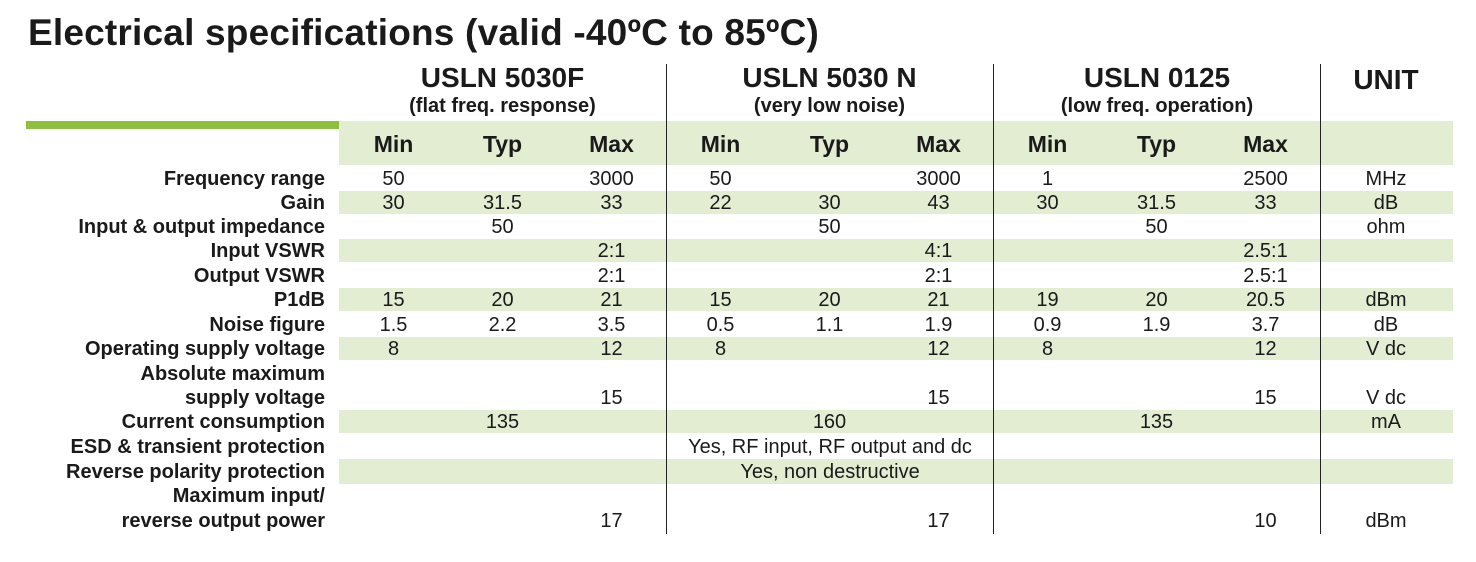 The height and width of the screenshot is (562, 1476). I want to click on row-label: Current consumption, so click(223, 422).